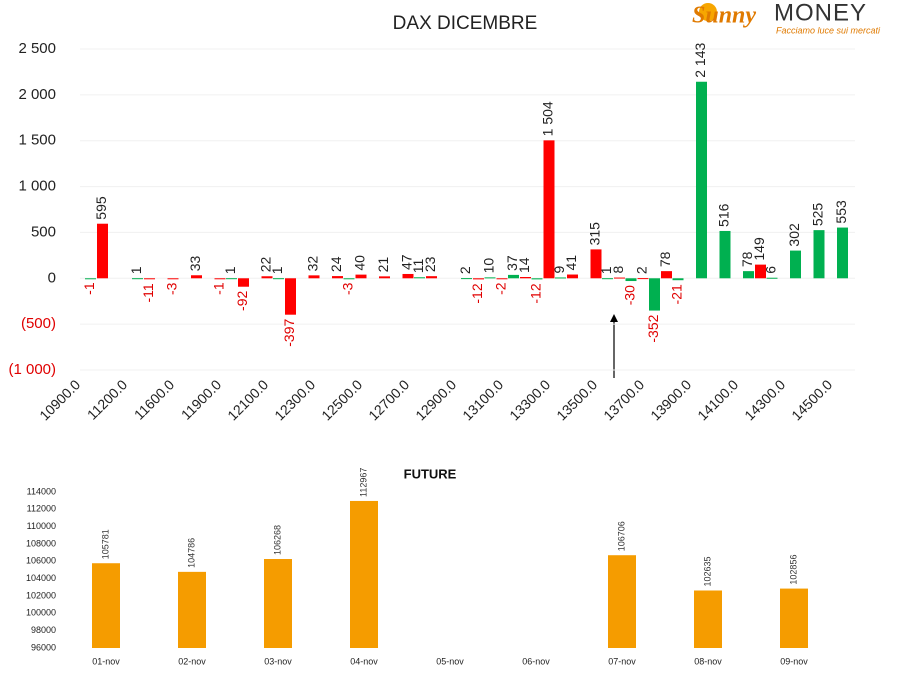  I want to click on y-tick-label: 112000, so click(41, 509).